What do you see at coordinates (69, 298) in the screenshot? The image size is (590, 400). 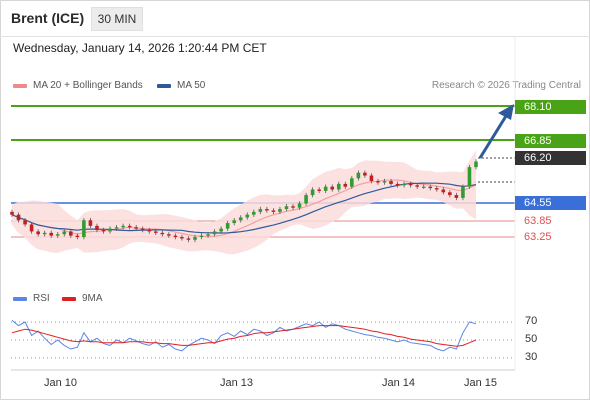 I see `rsi-ma-swatch` at bounding box center [69, 298].